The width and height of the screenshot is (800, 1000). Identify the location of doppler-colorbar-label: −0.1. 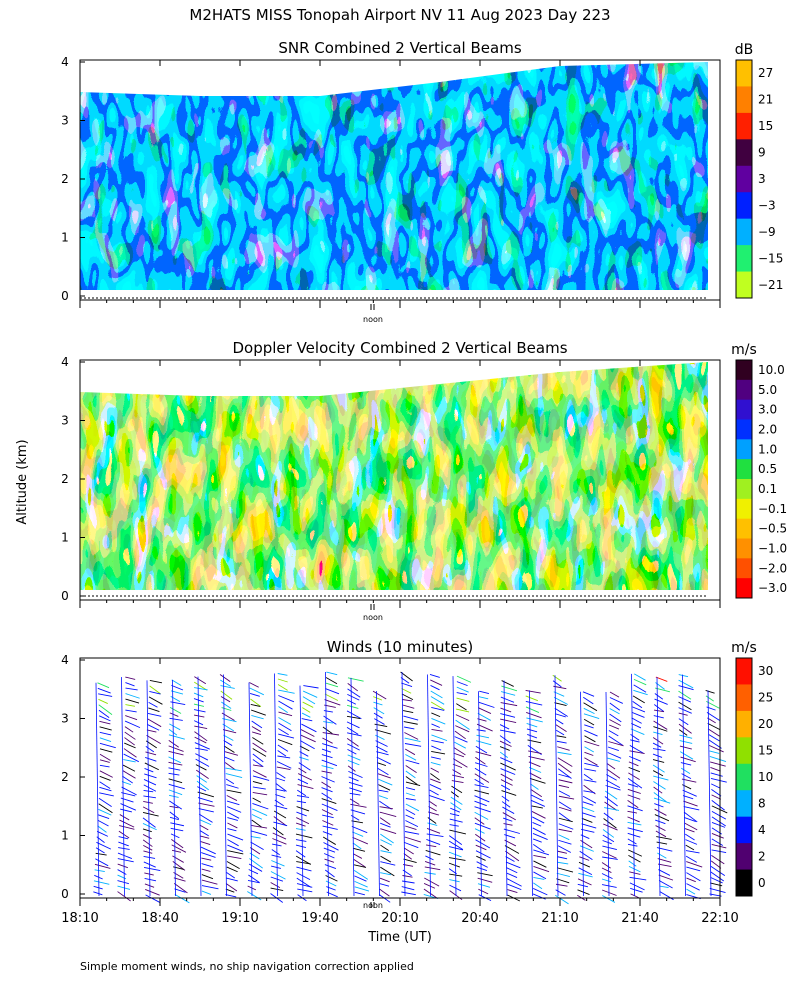
(772, 509).